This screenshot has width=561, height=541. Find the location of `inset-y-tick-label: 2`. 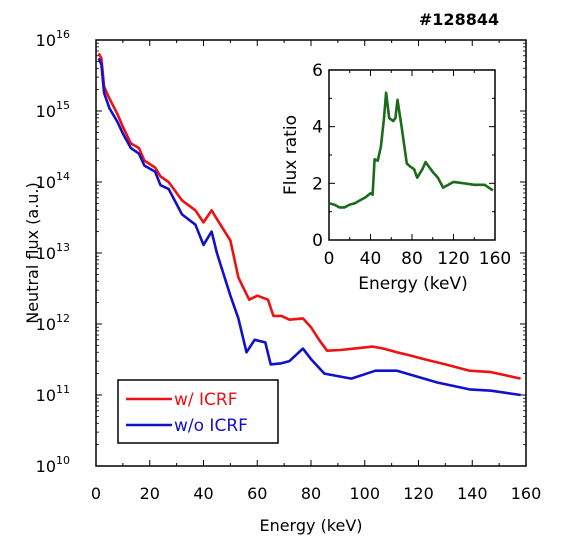

inset-y-tick-label: 2 is located at coordinates (317, 184).